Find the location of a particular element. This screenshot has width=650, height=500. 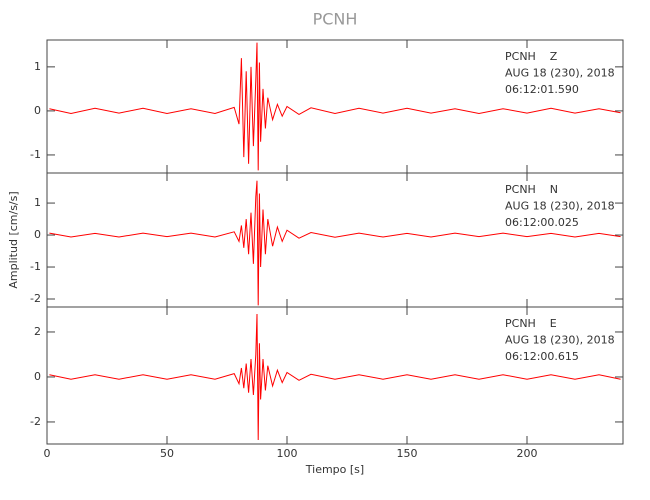

annotation: PCNH Z is located at coordinates (531, 56).